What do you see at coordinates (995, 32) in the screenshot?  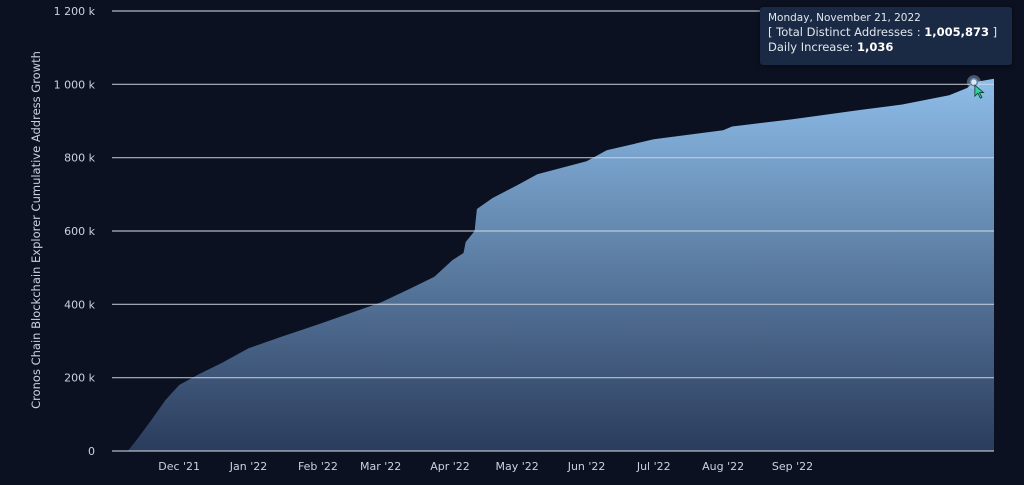 I see `tooltip-total-suffix: ]` at bounding box center [995, 32].